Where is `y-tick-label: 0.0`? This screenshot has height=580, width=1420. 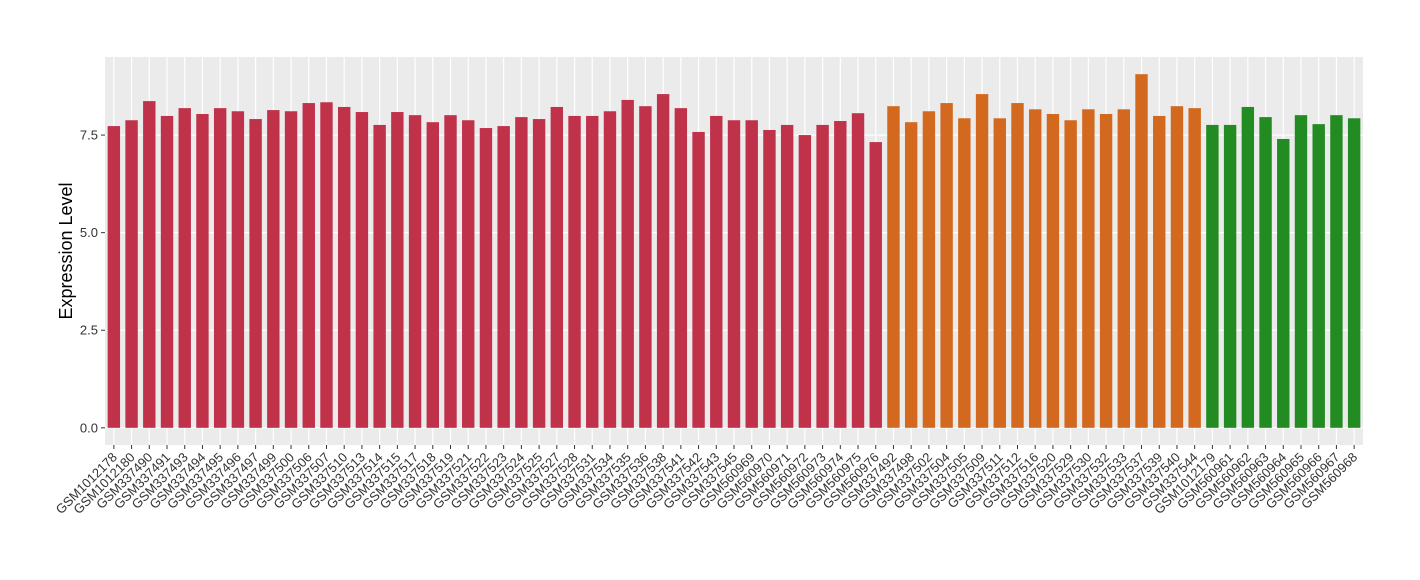 y-tick-label: 0.0 is located at coordinates (89, 427).